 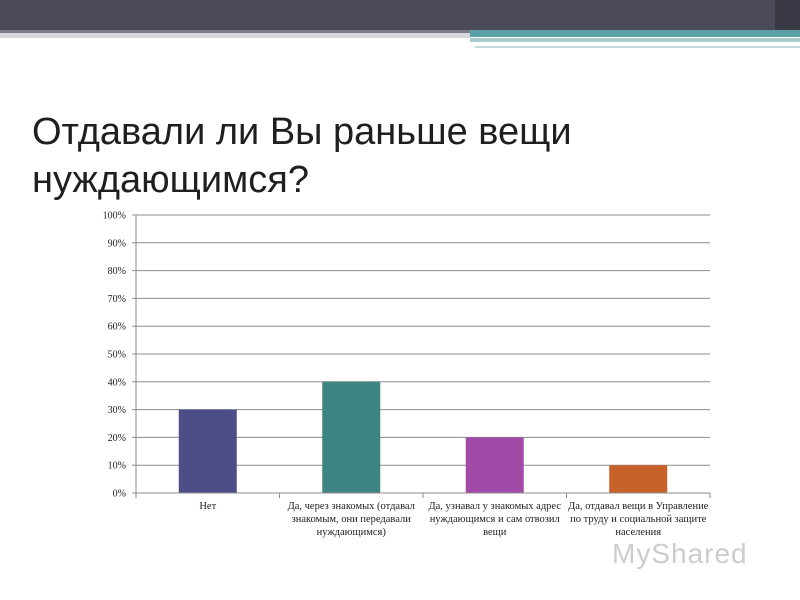 What do you see at coordinates (117, 299) in the screenshot?
I see `y-tick-label: 70%` at bounding box center [117, 299].